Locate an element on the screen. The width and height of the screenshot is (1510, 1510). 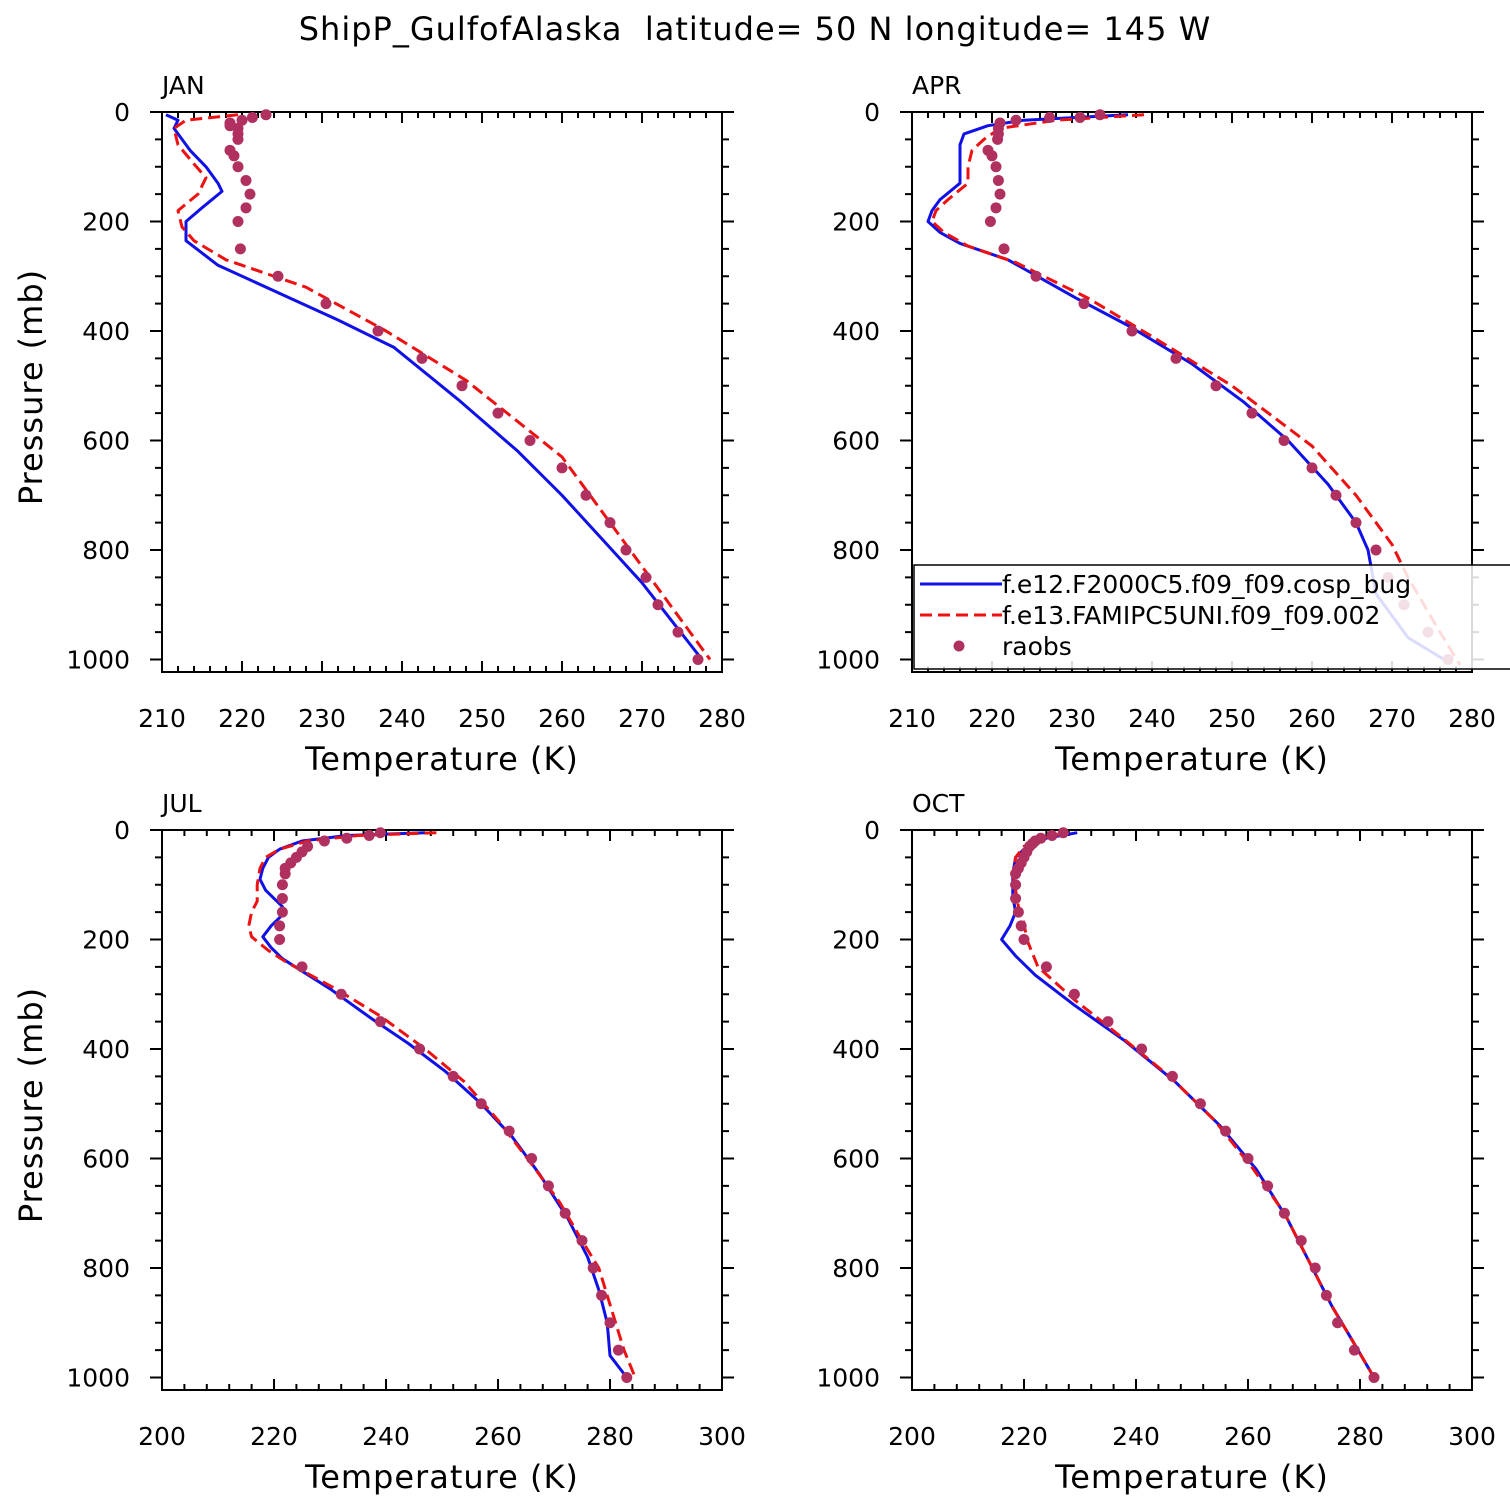
legend-box is located at coordinates (1211, 617).